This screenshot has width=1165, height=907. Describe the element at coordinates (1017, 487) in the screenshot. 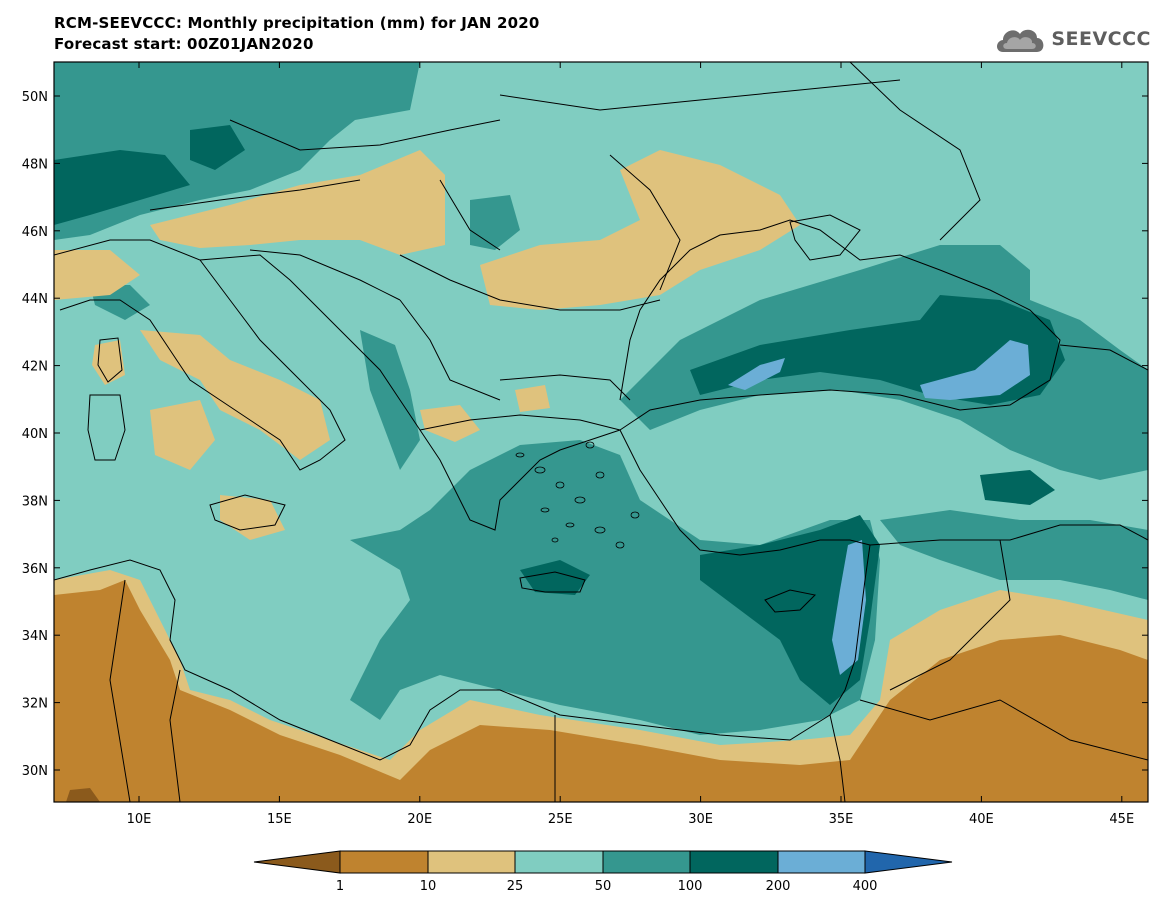

I see `zone-100-200-anatolia` at that location.